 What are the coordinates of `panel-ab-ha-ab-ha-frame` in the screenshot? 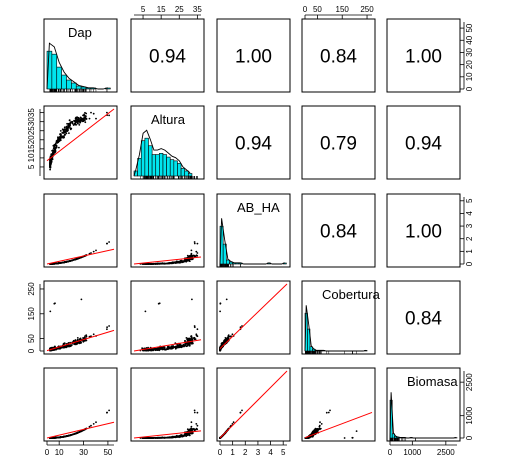 It's located at (253, 230).